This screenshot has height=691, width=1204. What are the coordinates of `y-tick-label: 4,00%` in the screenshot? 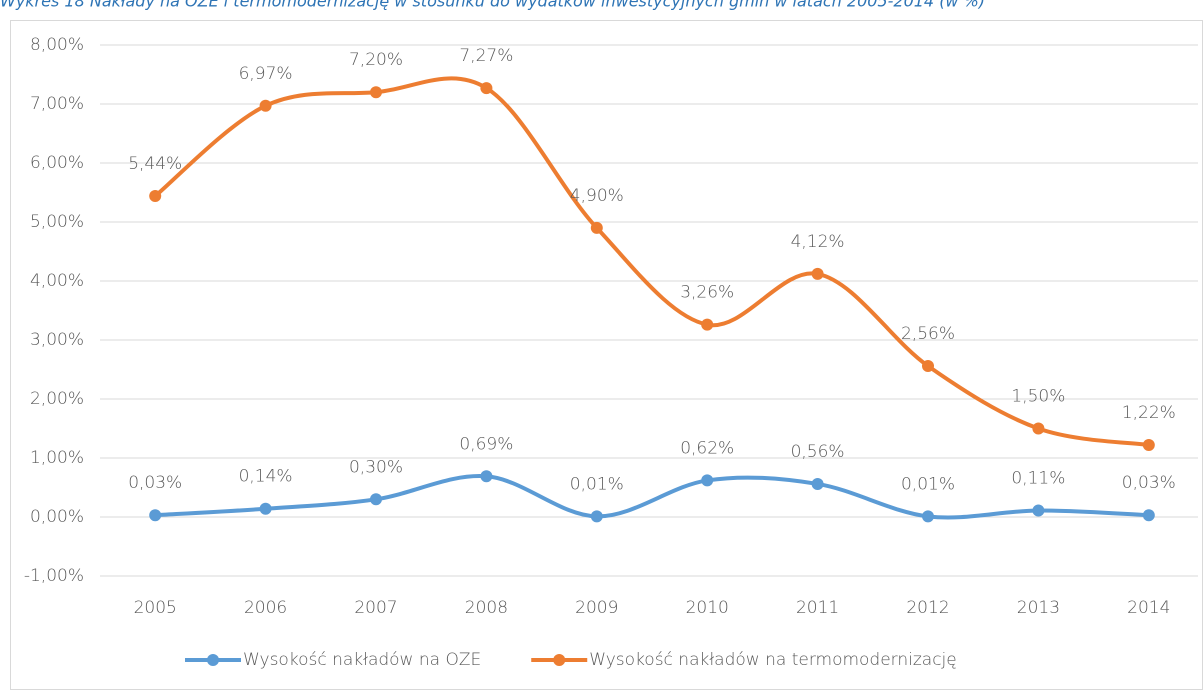 It's located at (57, 281).